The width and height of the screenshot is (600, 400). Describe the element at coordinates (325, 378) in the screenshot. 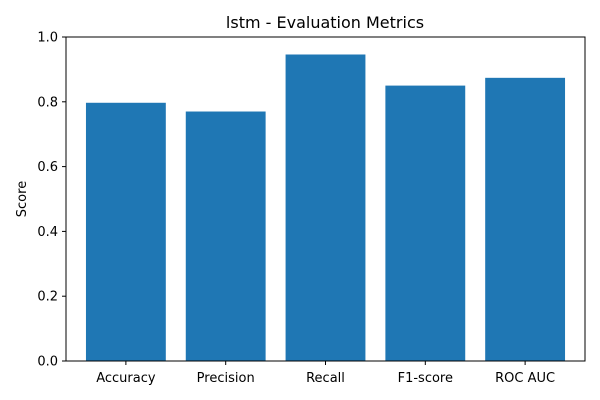

I see `x-tick-label: Recall` at that location.